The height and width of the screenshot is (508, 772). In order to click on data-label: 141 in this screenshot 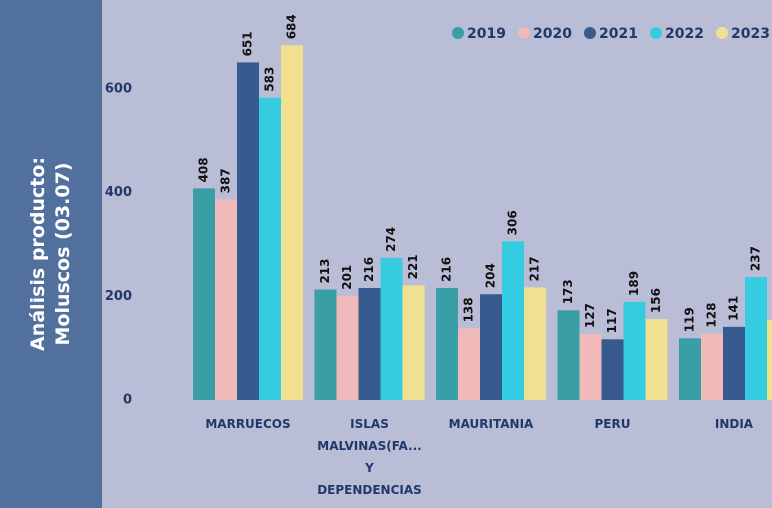, I will do `click(734, 308)`.